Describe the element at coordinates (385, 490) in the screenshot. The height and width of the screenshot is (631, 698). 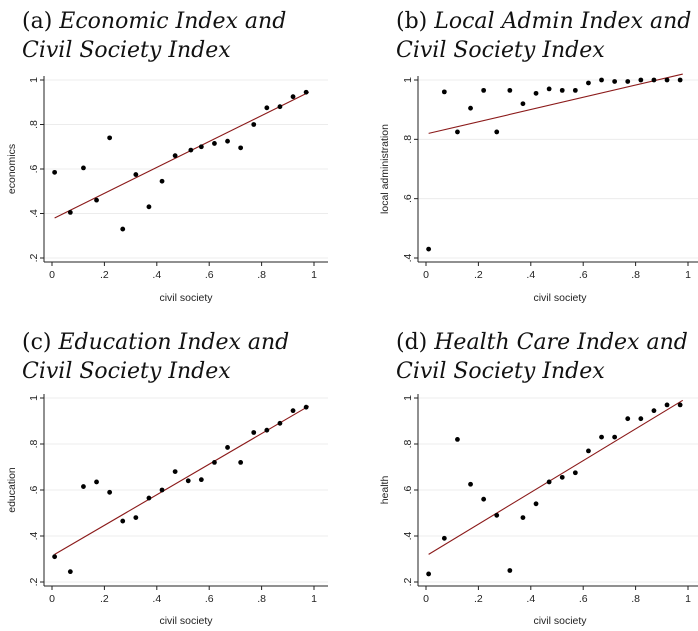
I see `panel-d-ylabel: health` at that location.